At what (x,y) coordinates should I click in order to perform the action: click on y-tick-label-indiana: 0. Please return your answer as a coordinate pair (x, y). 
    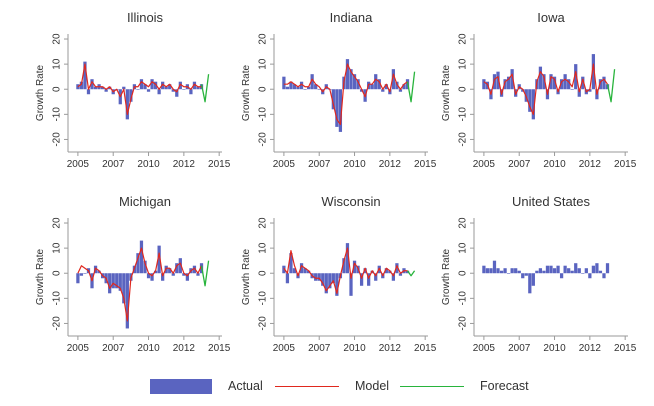
    Looking at the image, I should click on (263, 89).